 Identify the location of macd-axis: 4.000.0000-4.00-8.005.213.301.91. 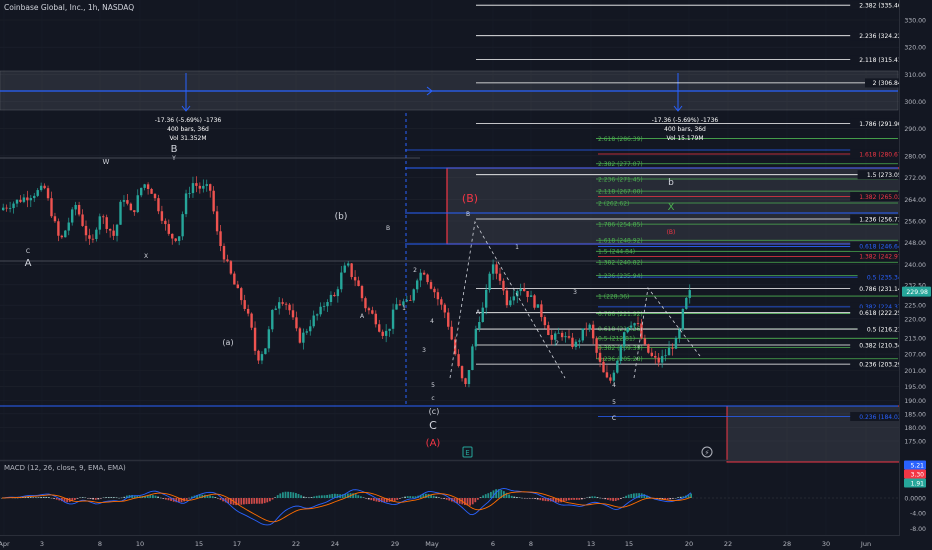
(915, 496).